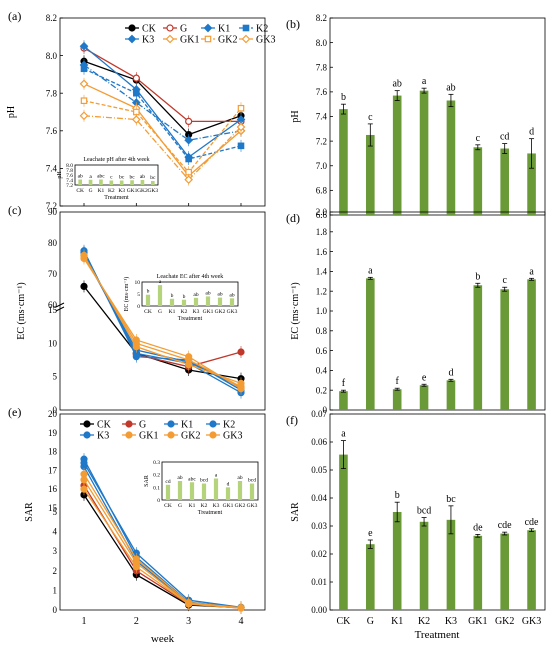  Describe the element at coordinates (424, 377) in the screenshot. I see `significance-letter: e` at that location.